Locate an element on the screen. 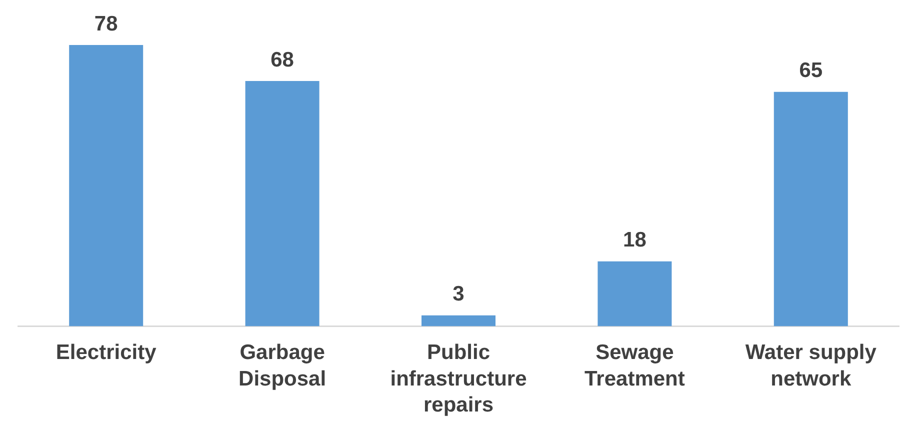 The image size is (917, 437). x-tick-label: Garbage Disposal is located at coordinates (282, 365).